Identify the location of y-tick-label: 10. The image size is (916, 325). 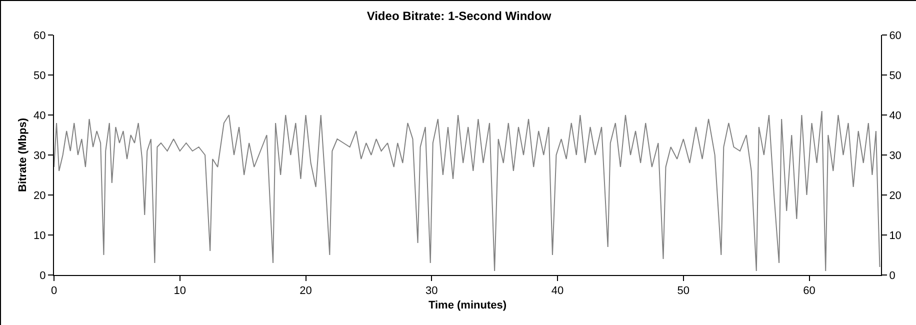
(40, 236).